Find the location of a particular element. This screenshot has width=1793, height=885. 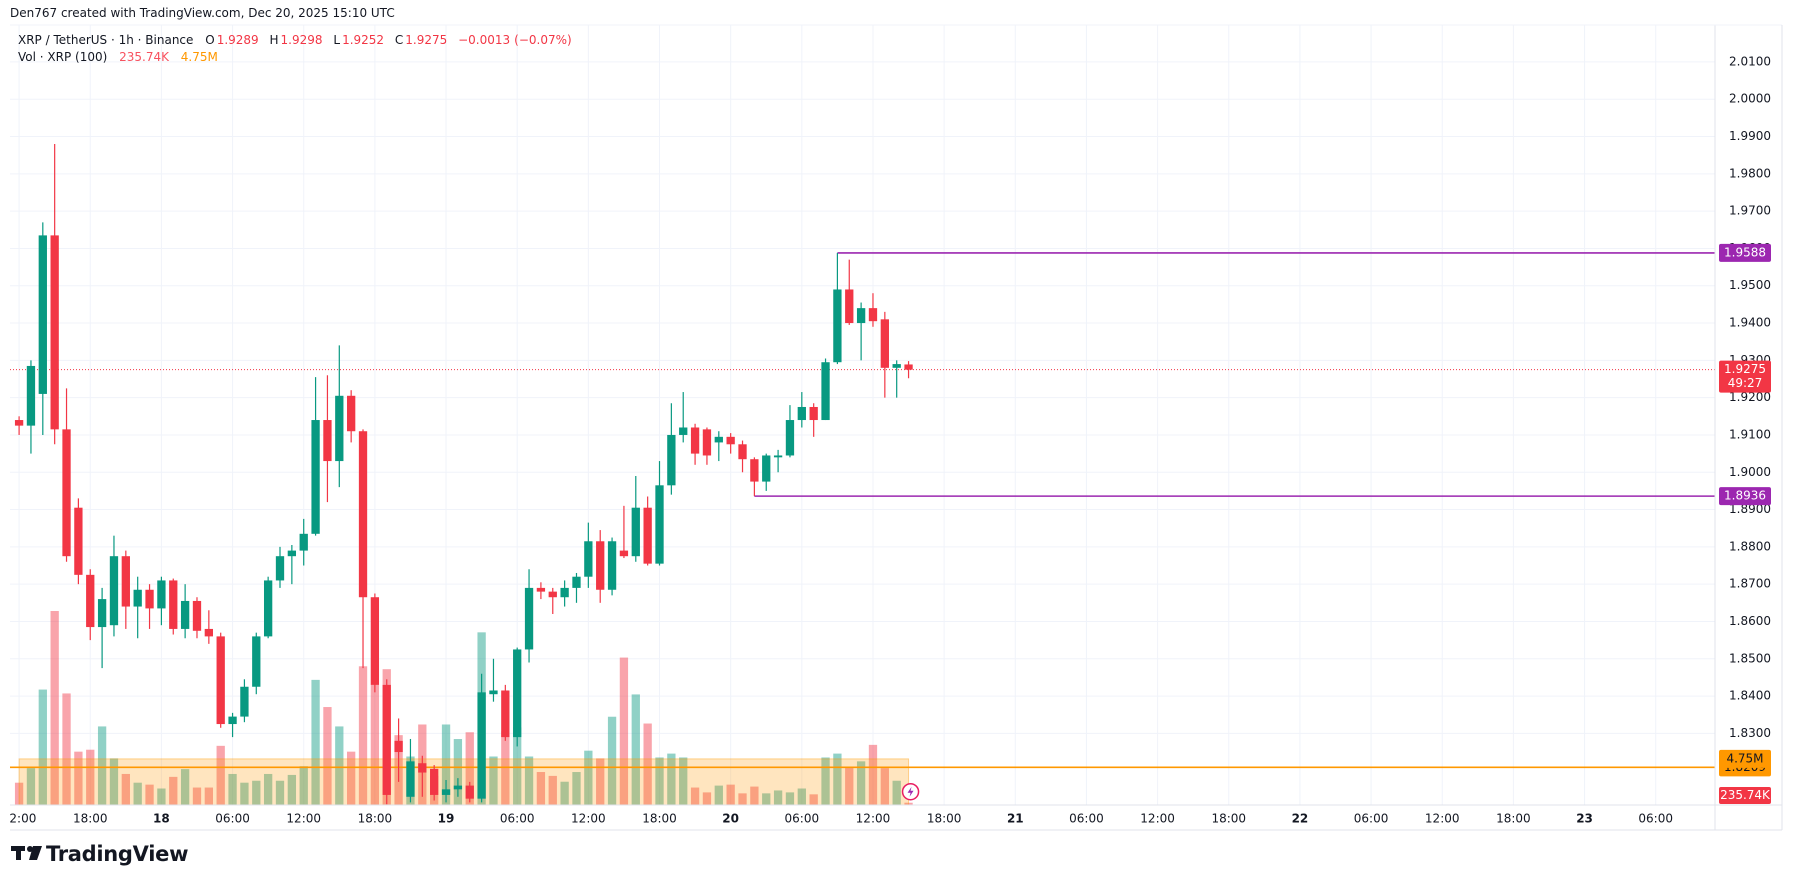

y-tick-label: 1.9500 is located at coordinates (1750, 285).